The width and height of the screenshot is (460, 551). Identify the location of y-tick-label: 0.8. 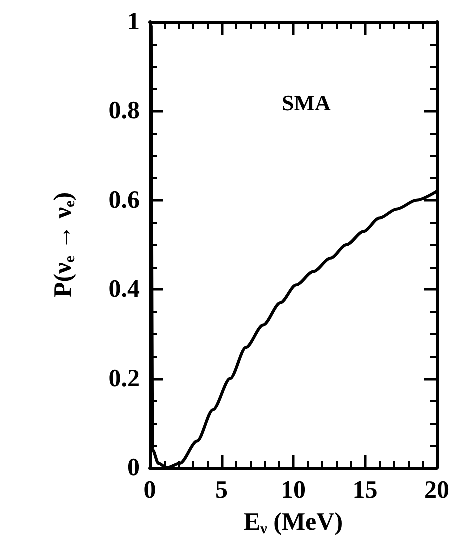
(124, 111).